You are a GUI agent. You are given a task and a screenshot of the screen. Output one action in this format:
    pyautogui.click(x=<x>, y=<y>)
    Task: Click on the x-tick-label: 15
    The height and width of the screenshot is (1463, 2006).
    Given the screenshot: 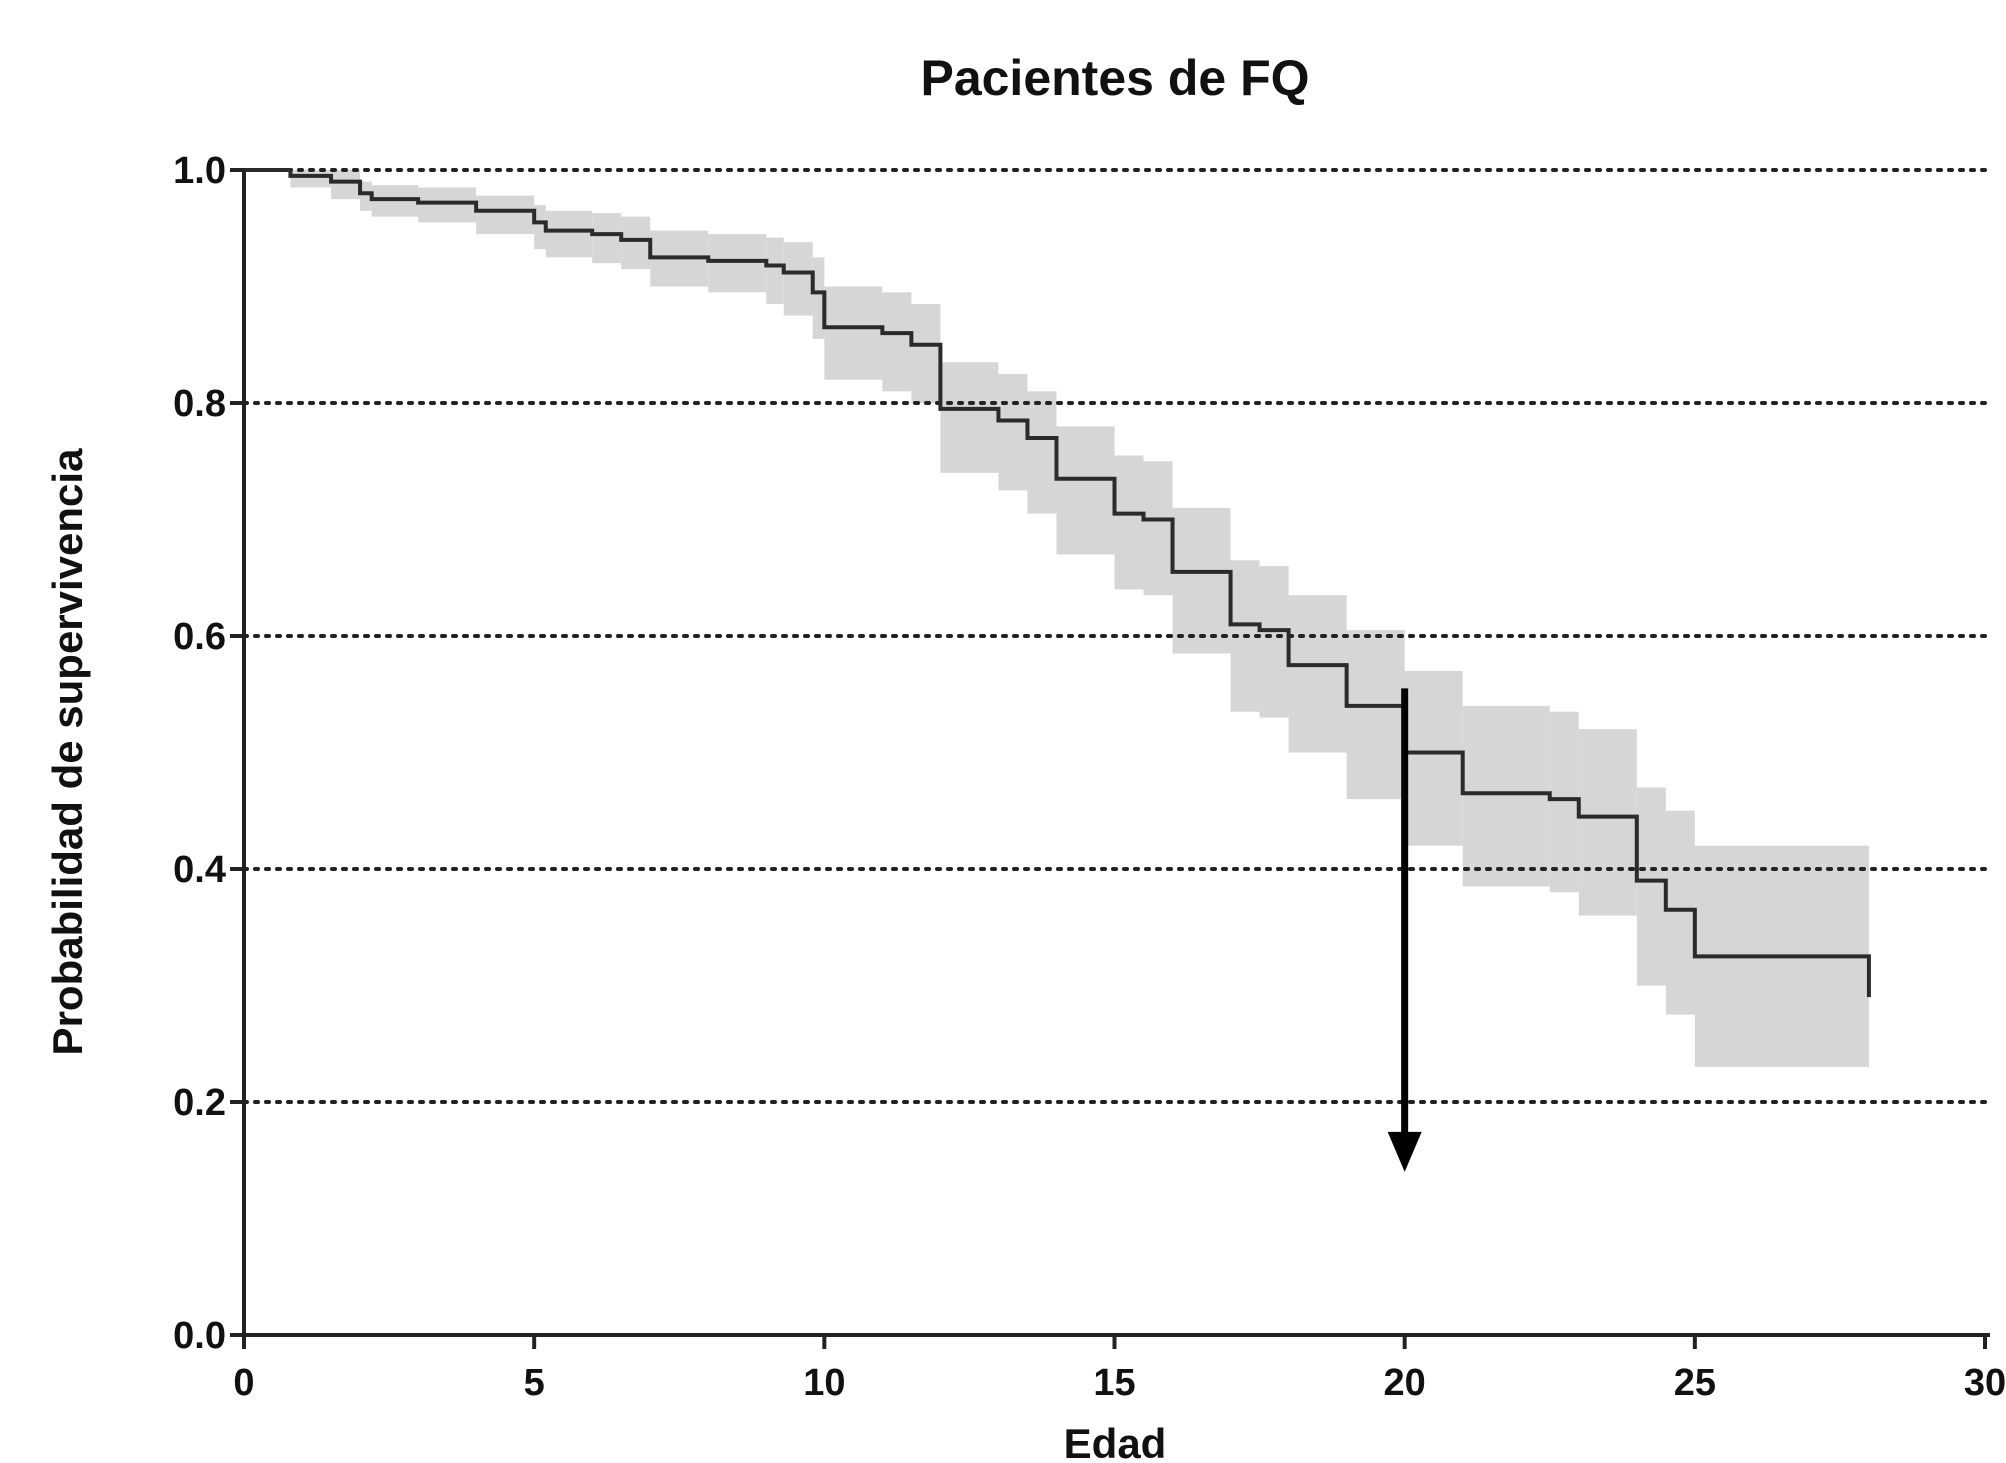 What is the action you would take?
    pyautogui.click(x=1114, y=1383)
    